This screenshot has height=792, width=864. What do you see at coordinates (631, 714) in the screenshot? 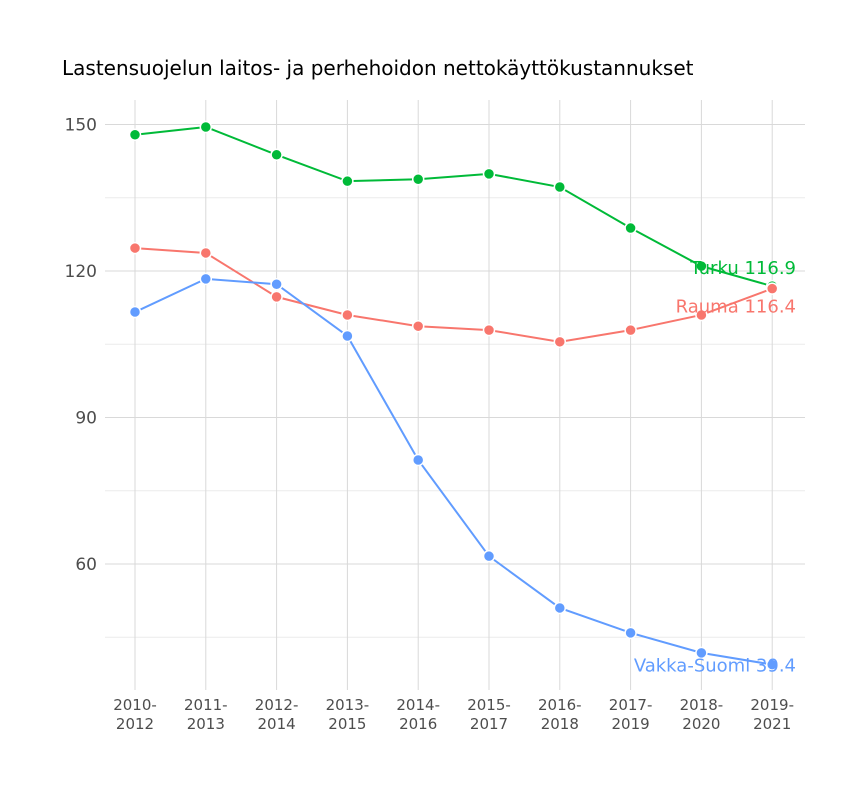
I see `x-tick-label: 2017-2019` at bounding box center [631, 714].